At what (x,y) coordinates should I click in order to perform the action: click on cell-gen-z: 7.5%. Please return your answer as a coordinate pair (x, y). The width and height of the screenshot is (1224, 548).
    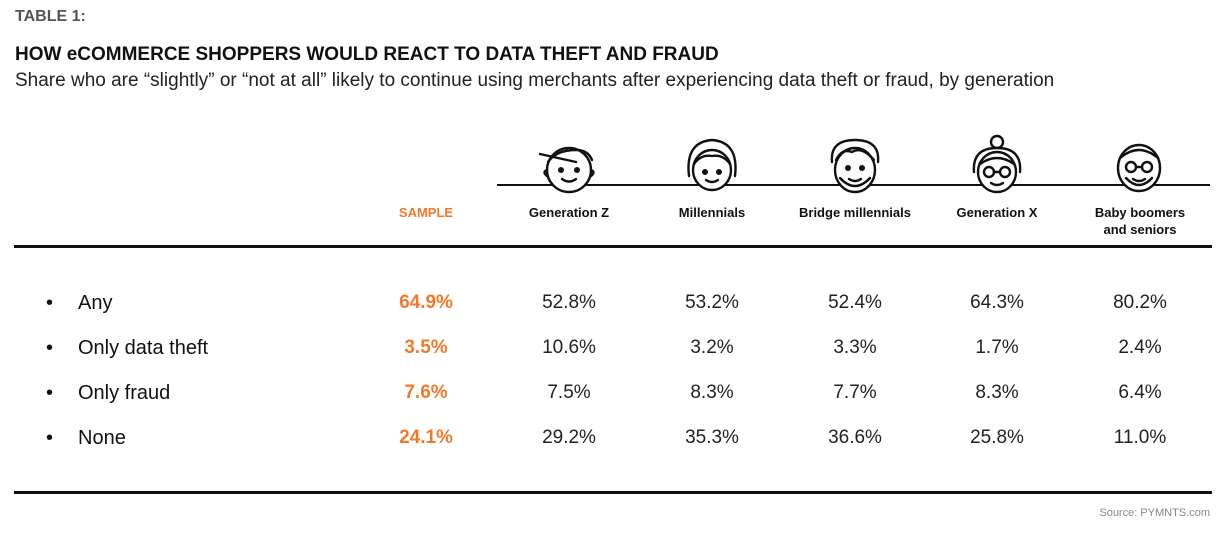
    Looking at the image, I should click on (569, 392).